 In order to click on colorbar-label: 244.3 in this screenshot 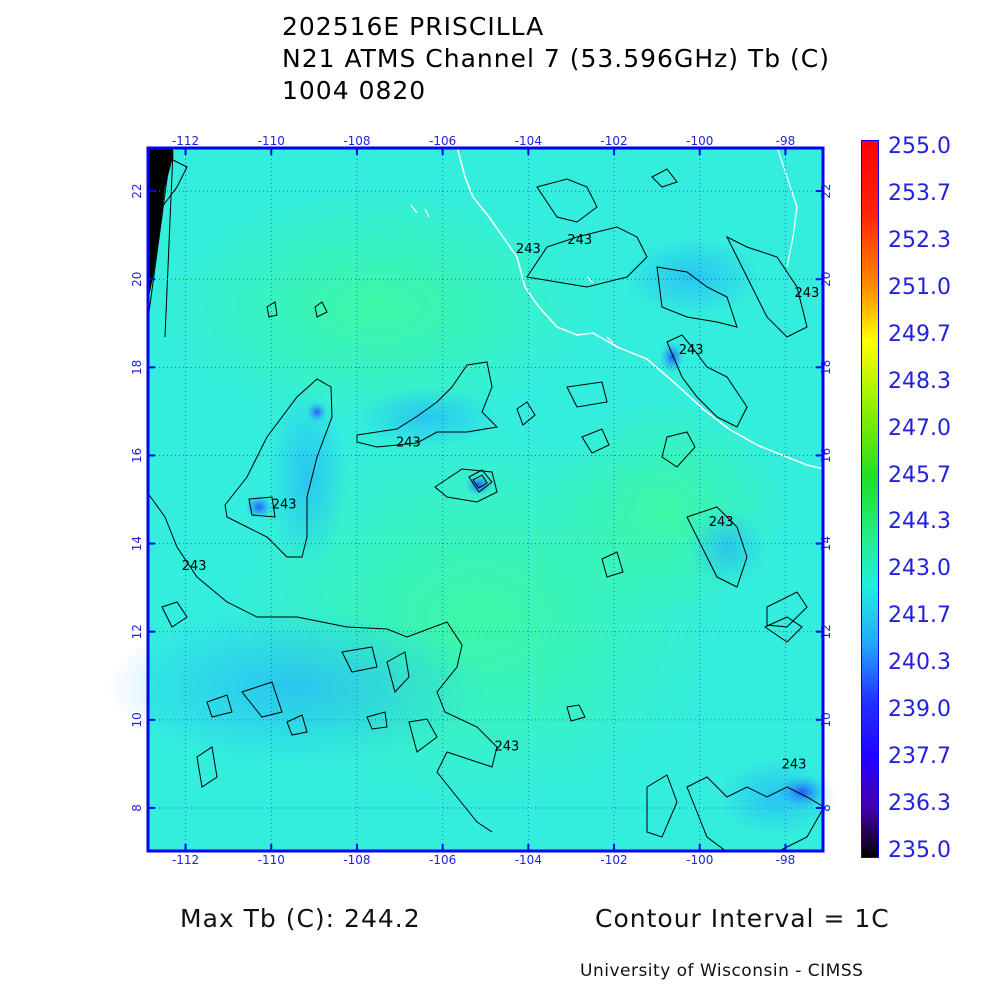, I will do `click(919, 522)`.